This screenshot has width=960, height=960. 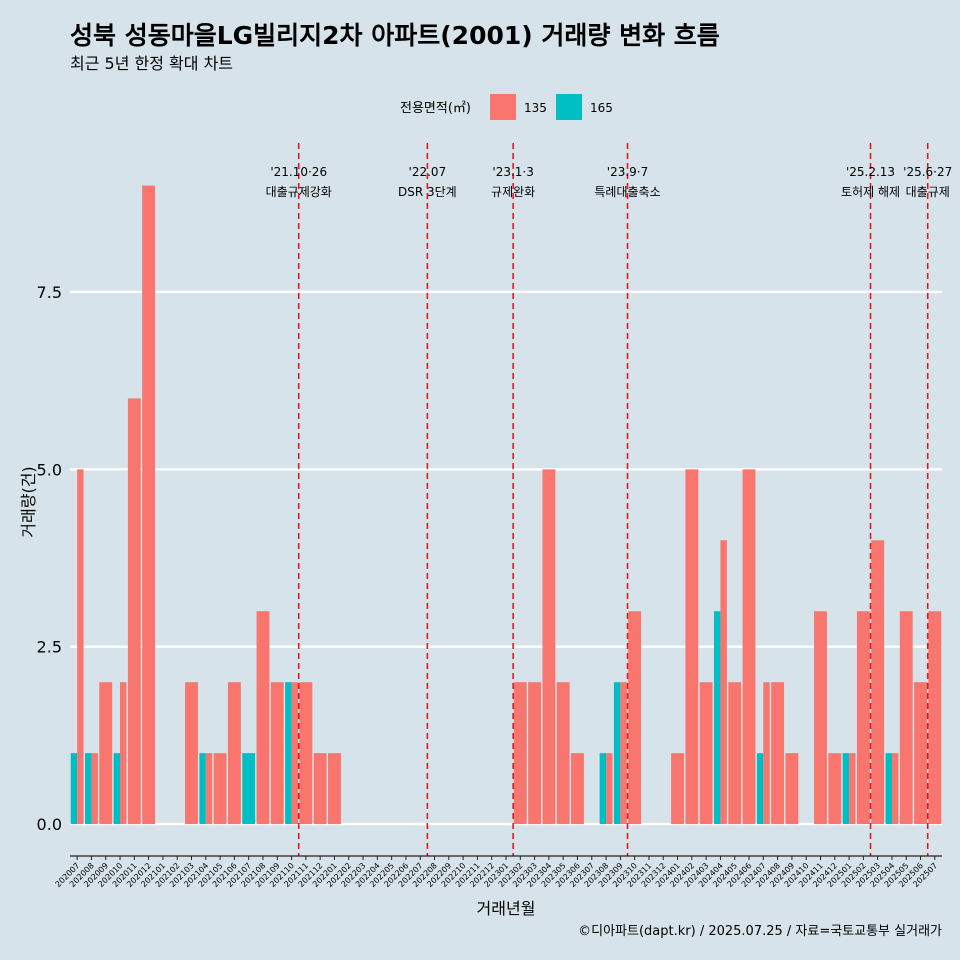 I want to click on y-axis: 0.0 2.5 5.0 7.5, so click(x=49, y=558).